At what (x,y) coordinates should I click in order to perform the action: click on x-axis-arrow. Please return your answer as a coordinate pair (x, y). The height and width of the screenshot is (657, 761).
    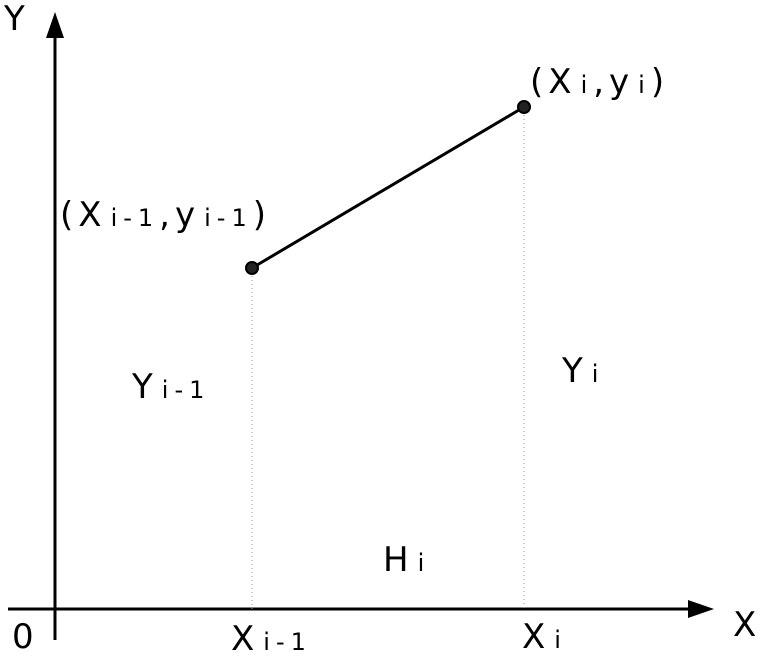
    Looking at the image, I should click on (701, 609).